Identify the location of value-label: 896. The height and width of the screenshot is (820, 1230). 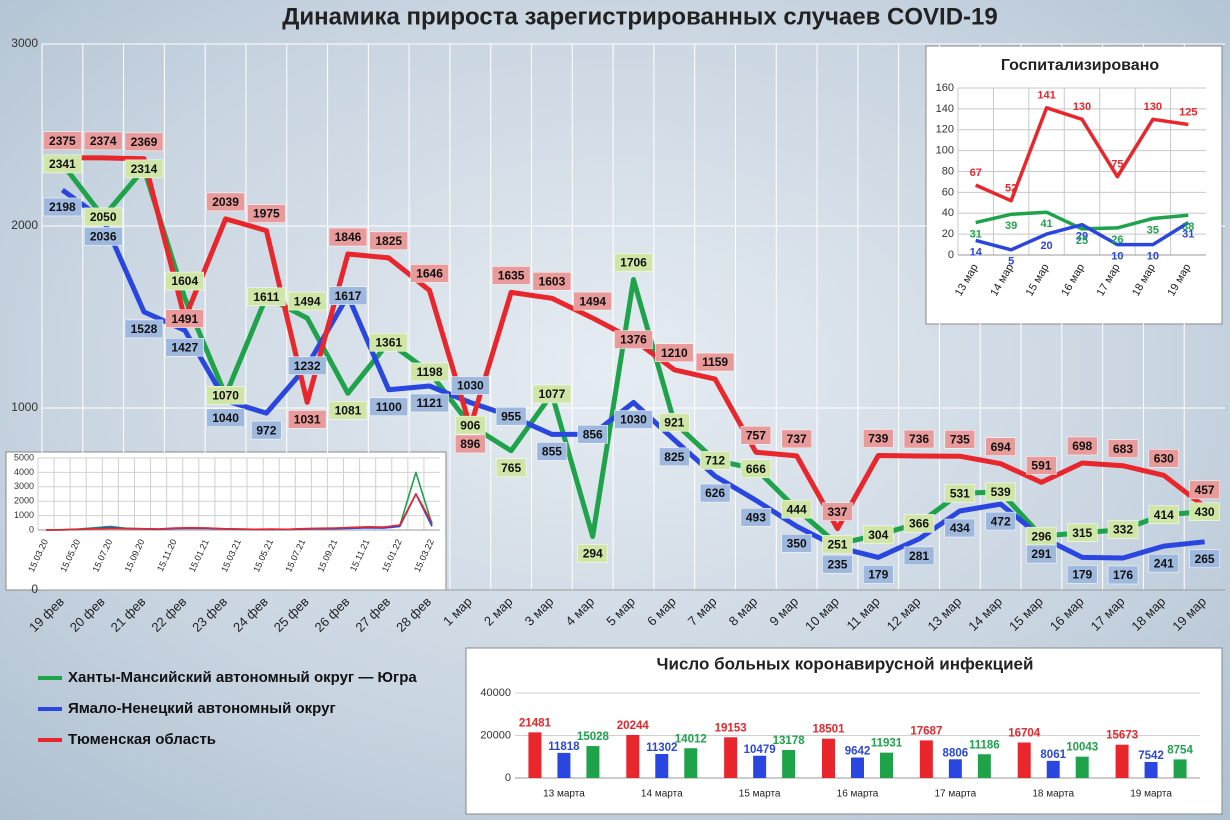
(470, 444).